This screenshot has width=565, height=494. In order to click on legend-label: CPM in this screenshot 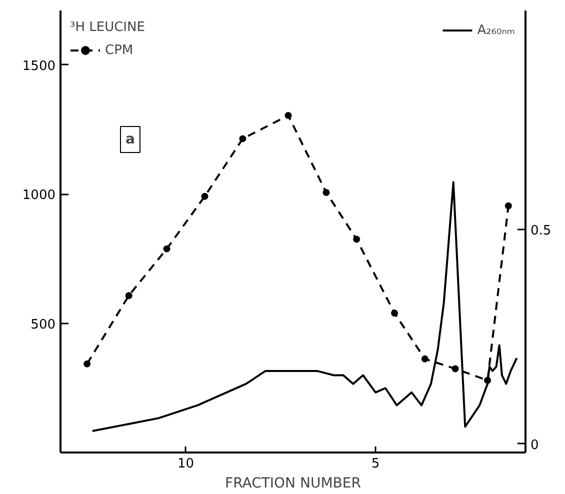, I will do `click(119, 50)`.